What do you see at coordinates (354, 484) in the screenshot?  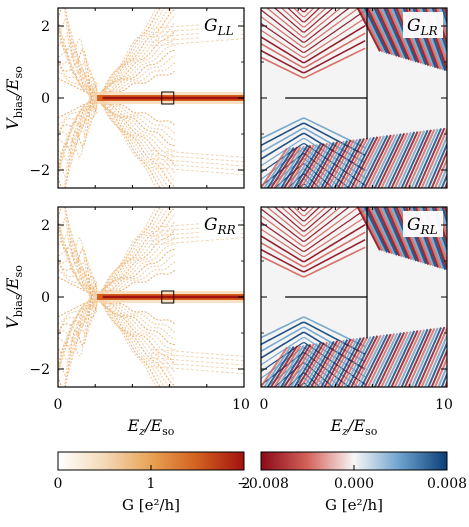 I see `colorbar-tick-label: 0.000` at bounding box center [354, 484].